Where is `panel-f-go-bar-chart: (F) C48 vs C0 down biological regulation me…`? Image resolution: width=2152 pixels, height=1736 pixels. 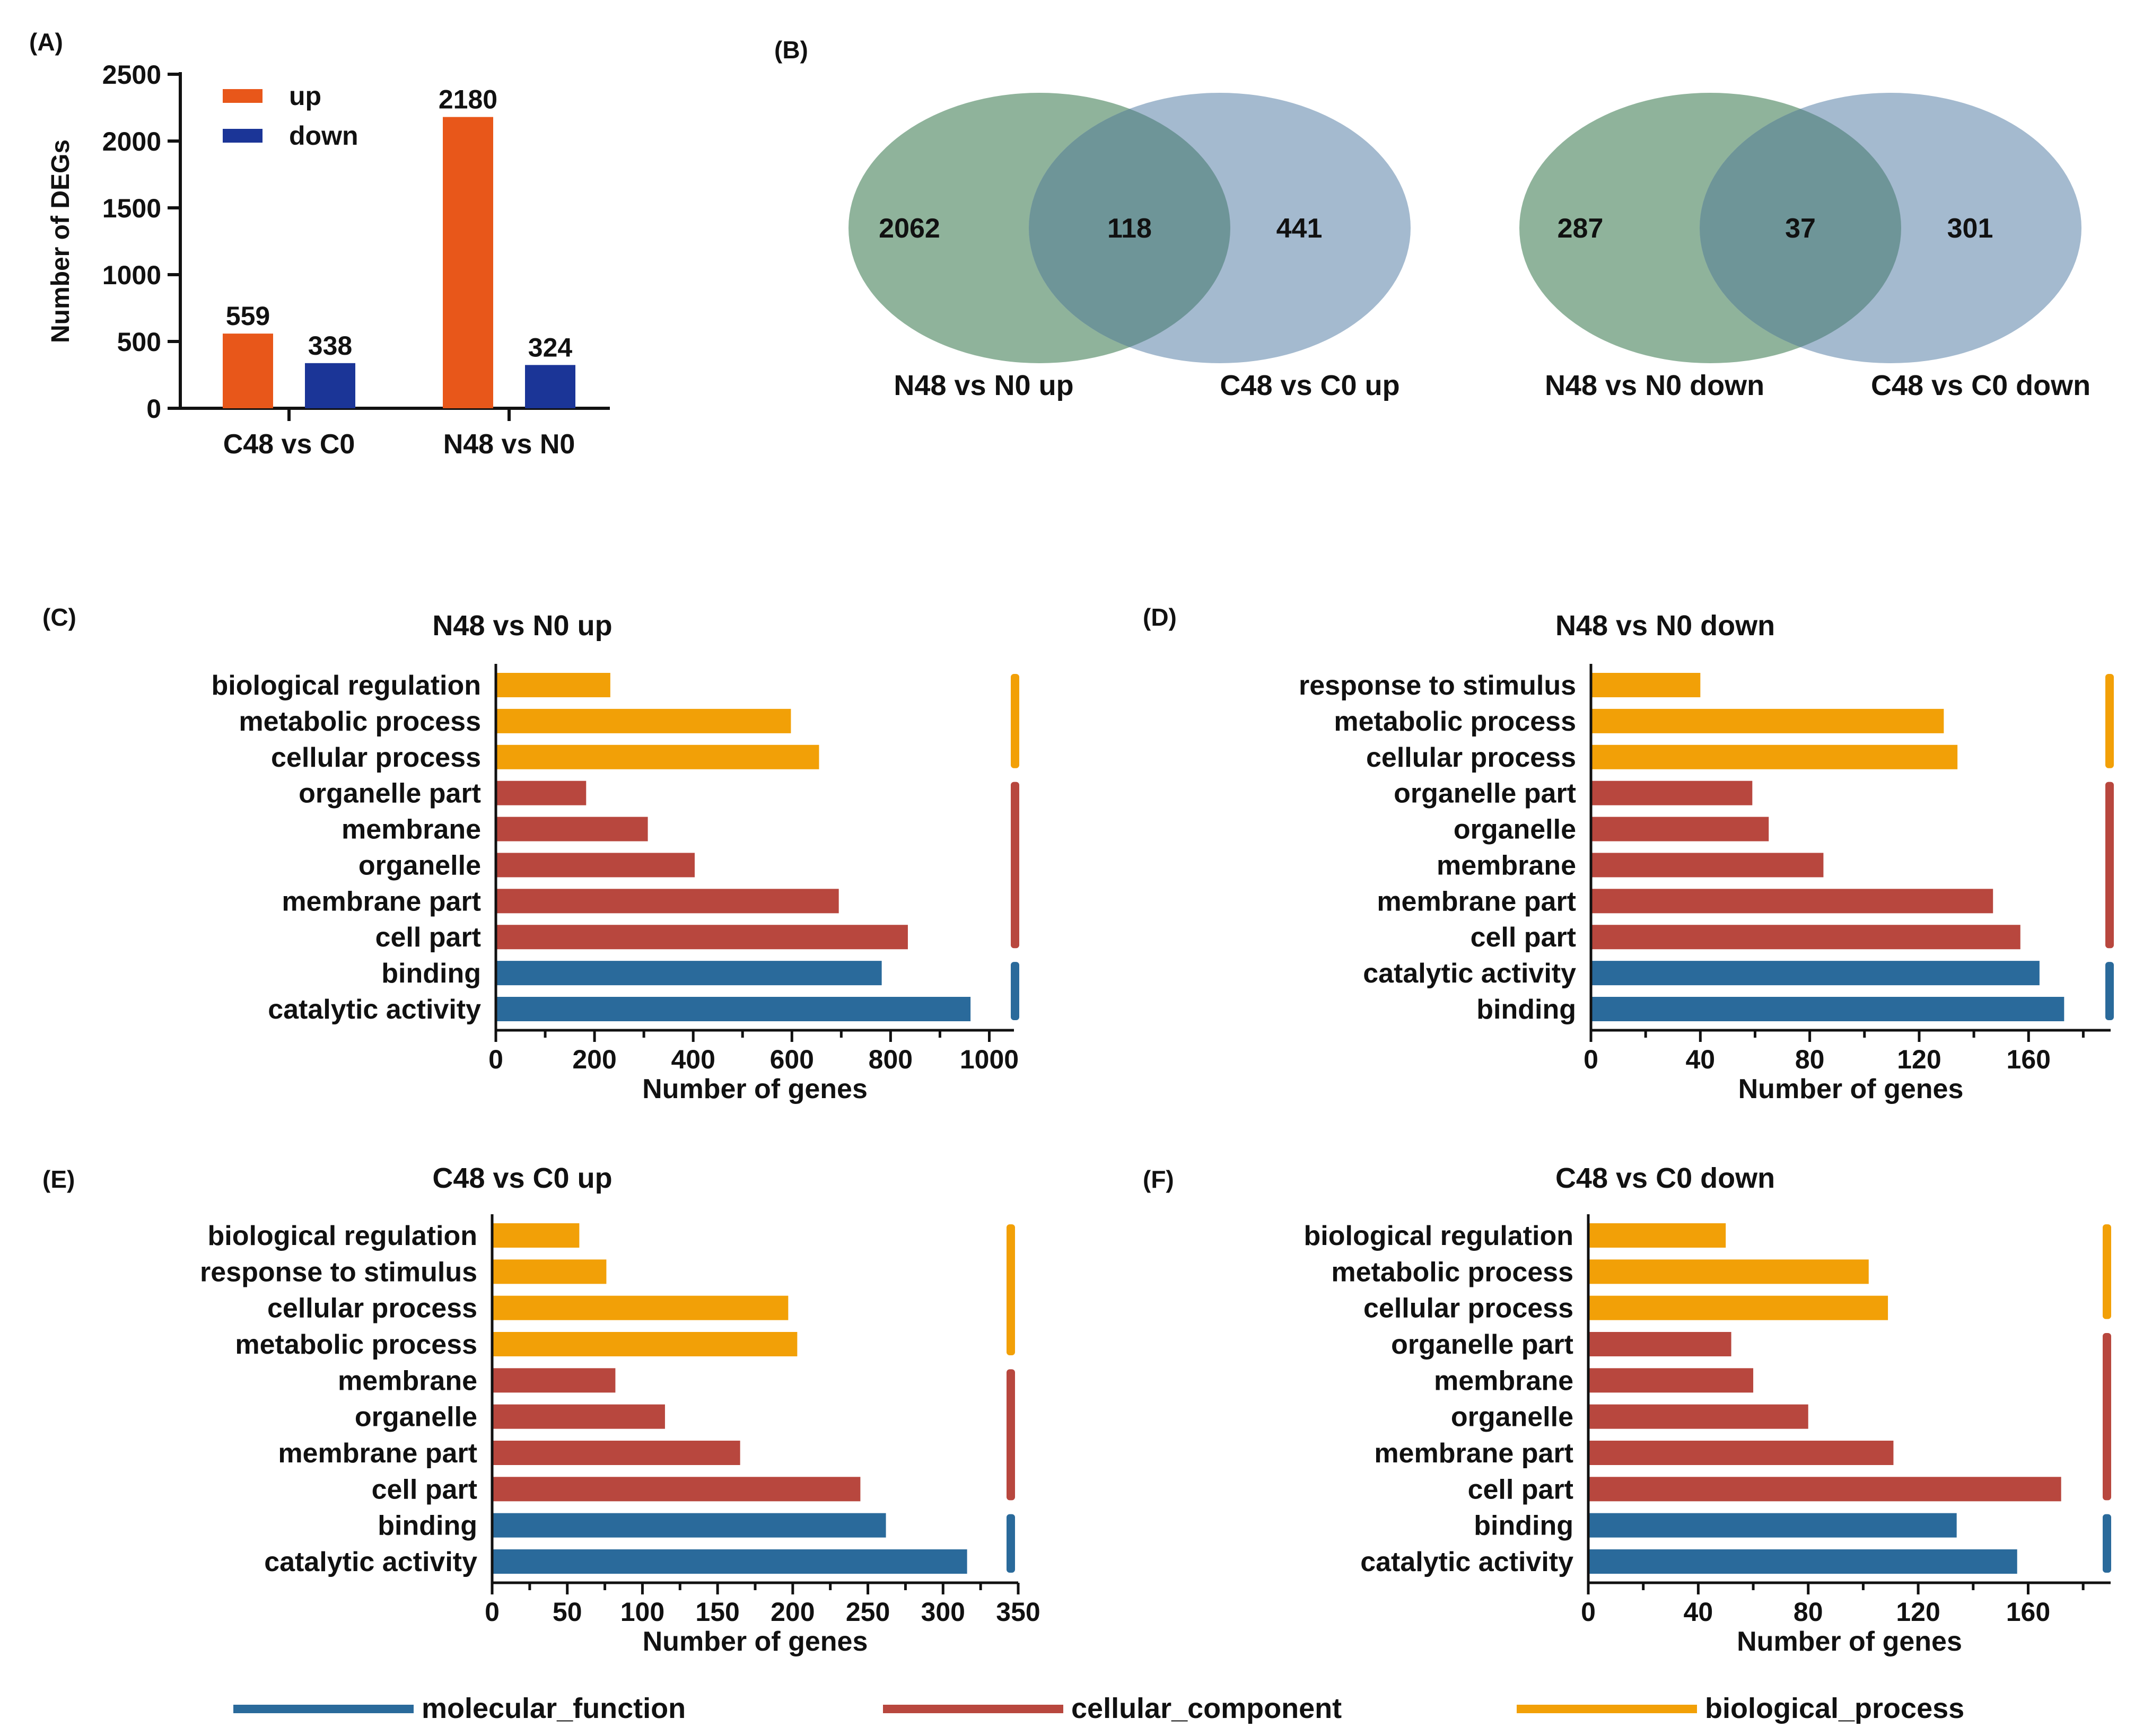 panel-f-go-bar-chart: (F) C48 vs C0 down biological regulation me… is located at coordinates (1627, 1409).